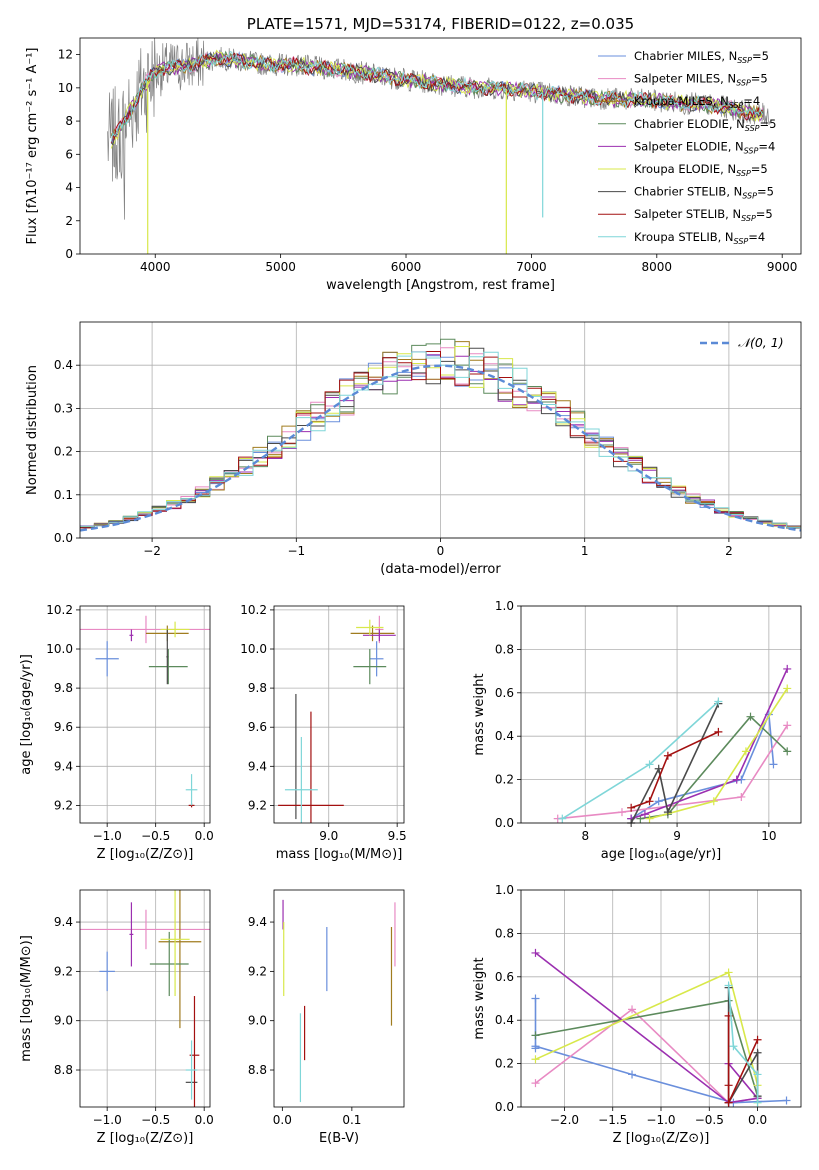 The image size is (819, 1170). I want to click on y-tick-label: 0.0, so click(504, 823).